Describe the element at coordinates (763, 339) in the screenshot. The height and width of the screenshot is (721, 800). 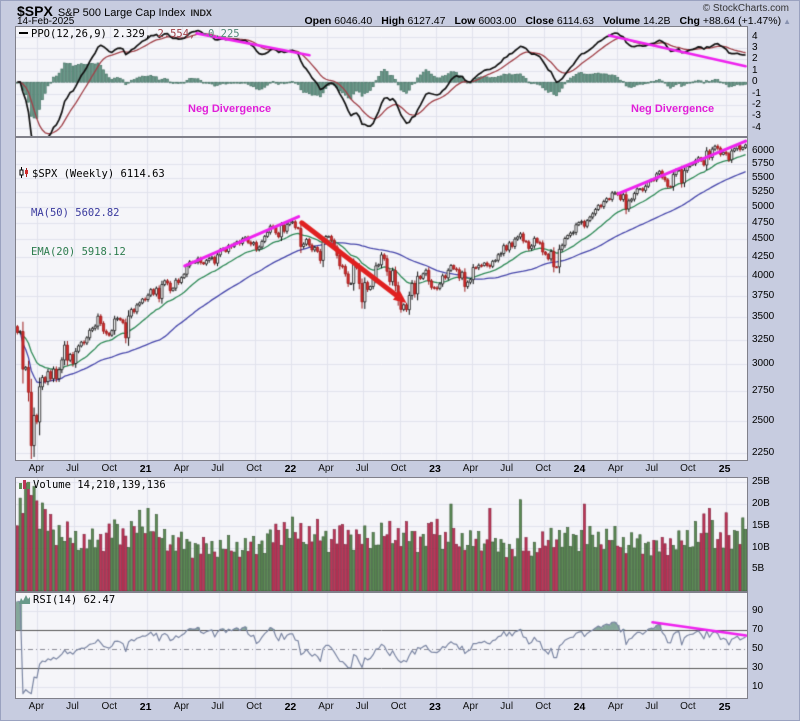
I see `y-tick-label: 3250` at that location.